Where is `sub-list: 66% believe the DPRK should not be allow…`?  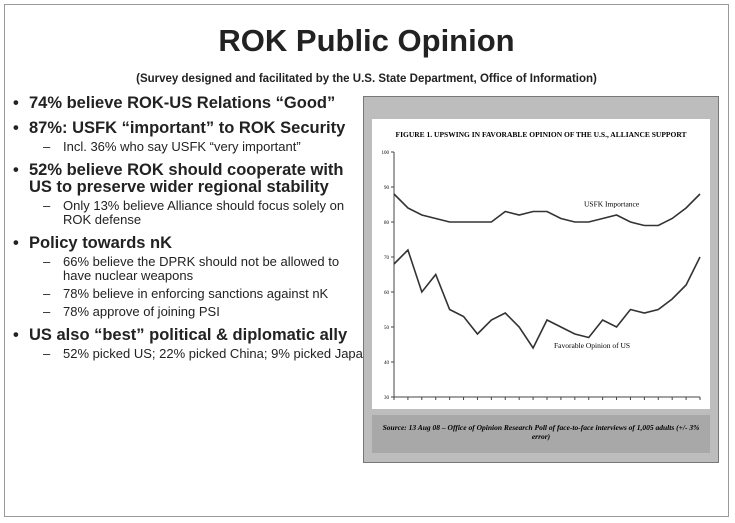
sub-list: 66% believe the DPRK should not be allow… is located at coordinates (193, 287).